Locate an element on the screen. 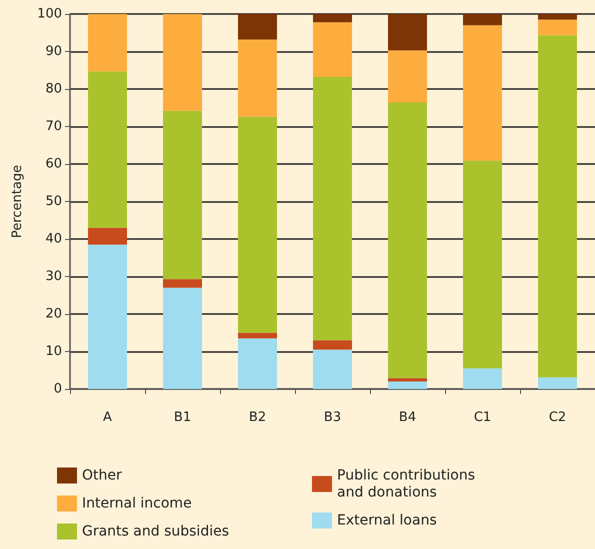 The image size is (595, 549). legend-label: Public contributions and donations is located at coordinates (408, 484).